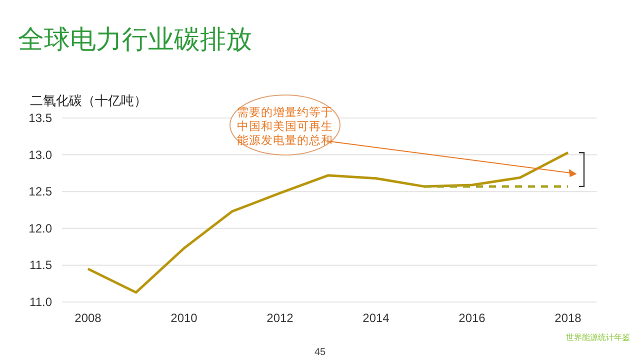 Image resolution: width=640 pixels, height=360 pixels. What do you see at coordinates (285, 126) in the screenshot?
I see `annotation: 需要的增量约等于中国和美国可再生能源发电量的总和` at bounding box center [285, 126].